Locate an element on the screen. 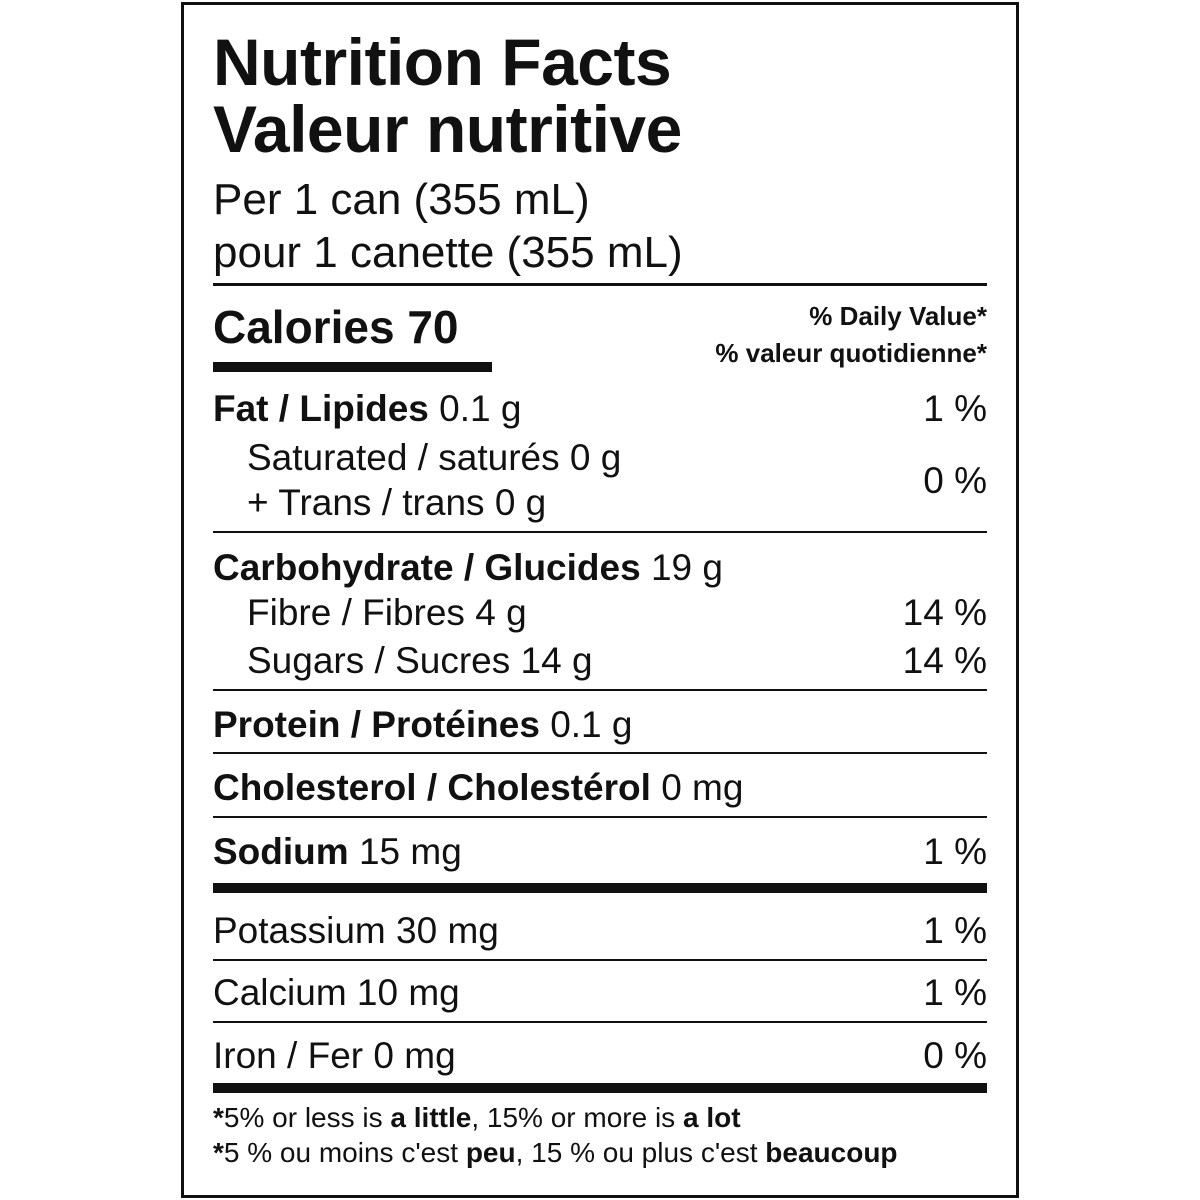 Image resolution: width=1200 pixels, height=1200 pixels. nutrient-row-trans: + Trans / trans 0 g is located at coordinates (396, 502).